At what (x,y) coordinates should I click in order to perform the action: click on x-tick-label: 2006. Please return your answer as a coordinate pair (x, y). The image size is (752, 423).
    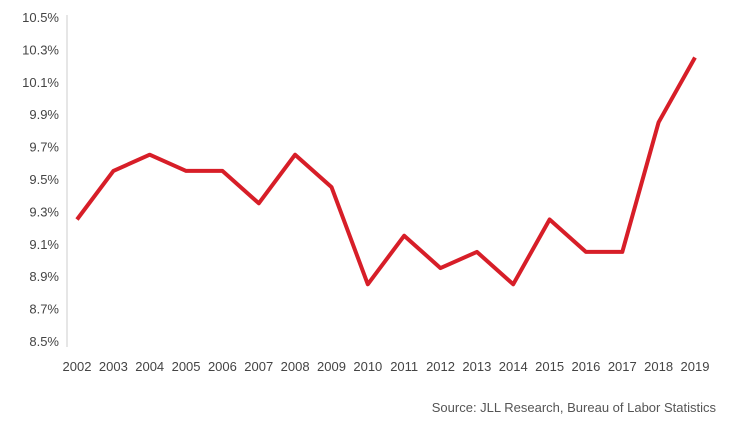
    Looking at the image, I should click on (222, 366).